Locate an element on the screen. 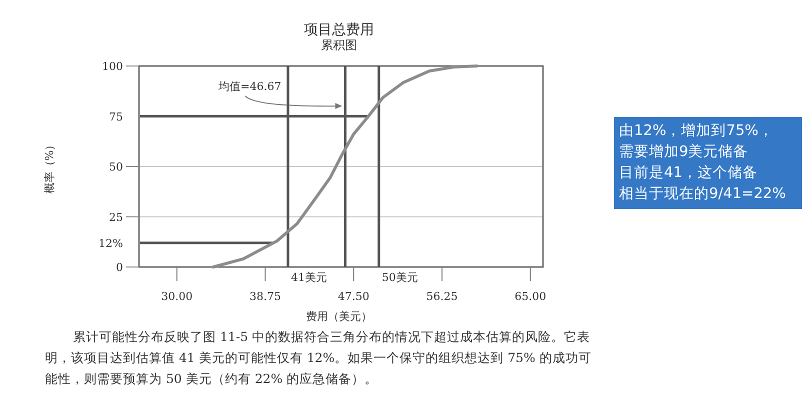 The image size is (804, 396). x-tick-label: 47.50 is located at coordinates (354, 296).